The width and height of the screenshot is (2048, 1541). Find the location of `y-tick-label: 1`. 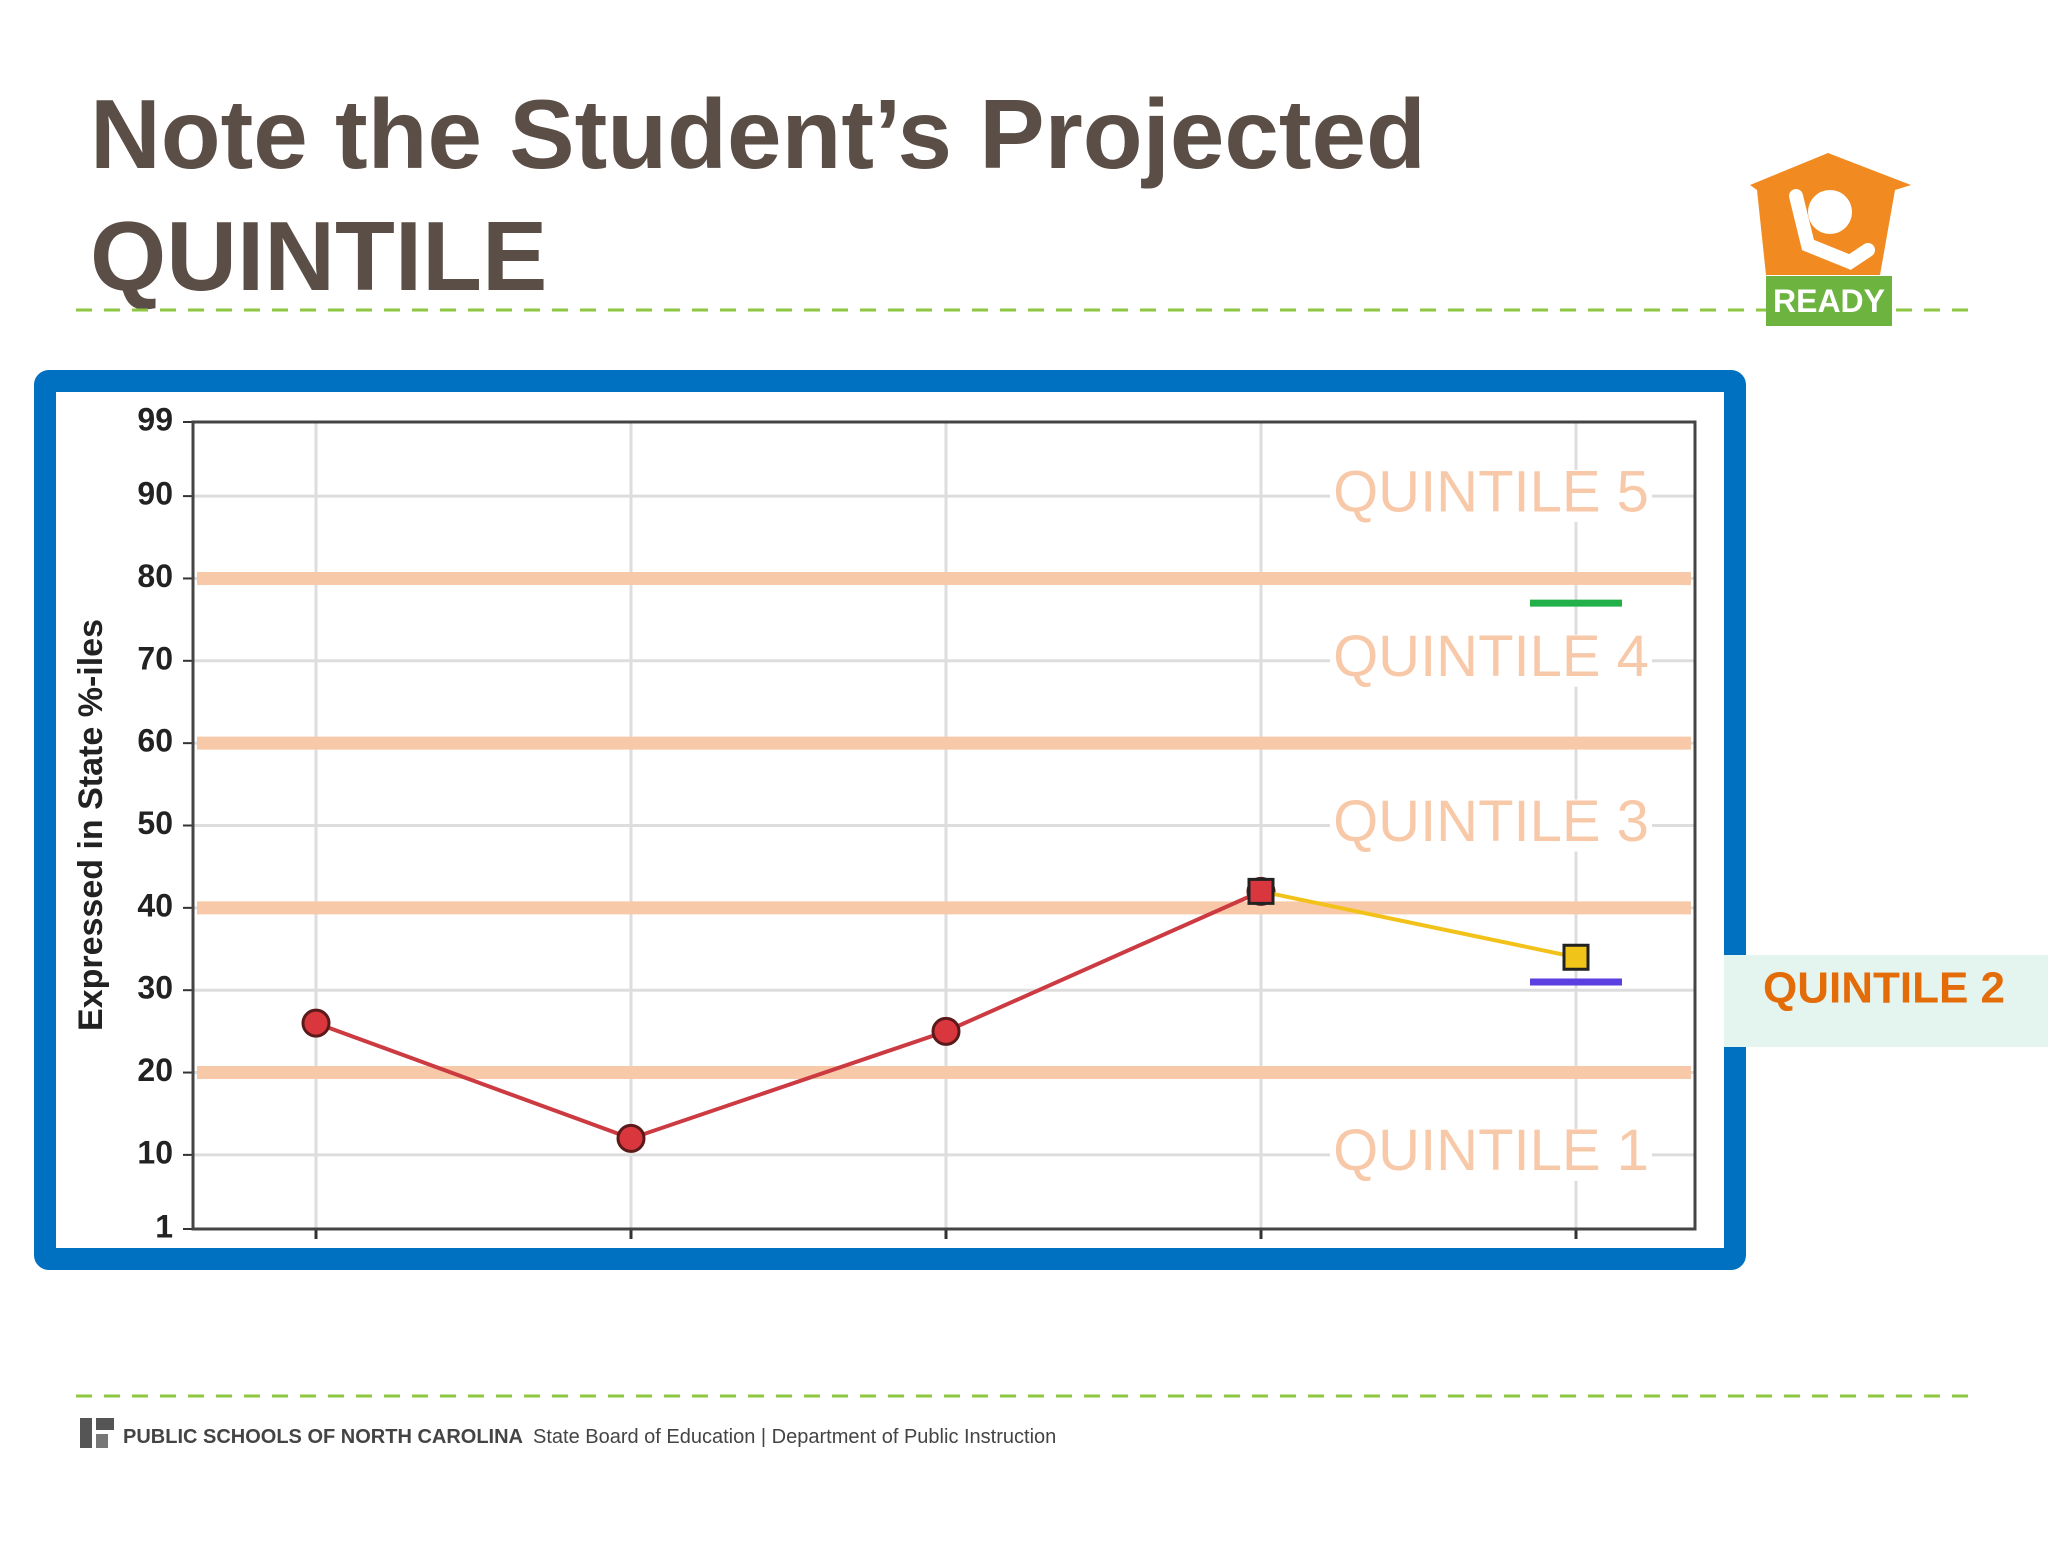

y-tick-label: 1 is located at coordinates (164, 1226).